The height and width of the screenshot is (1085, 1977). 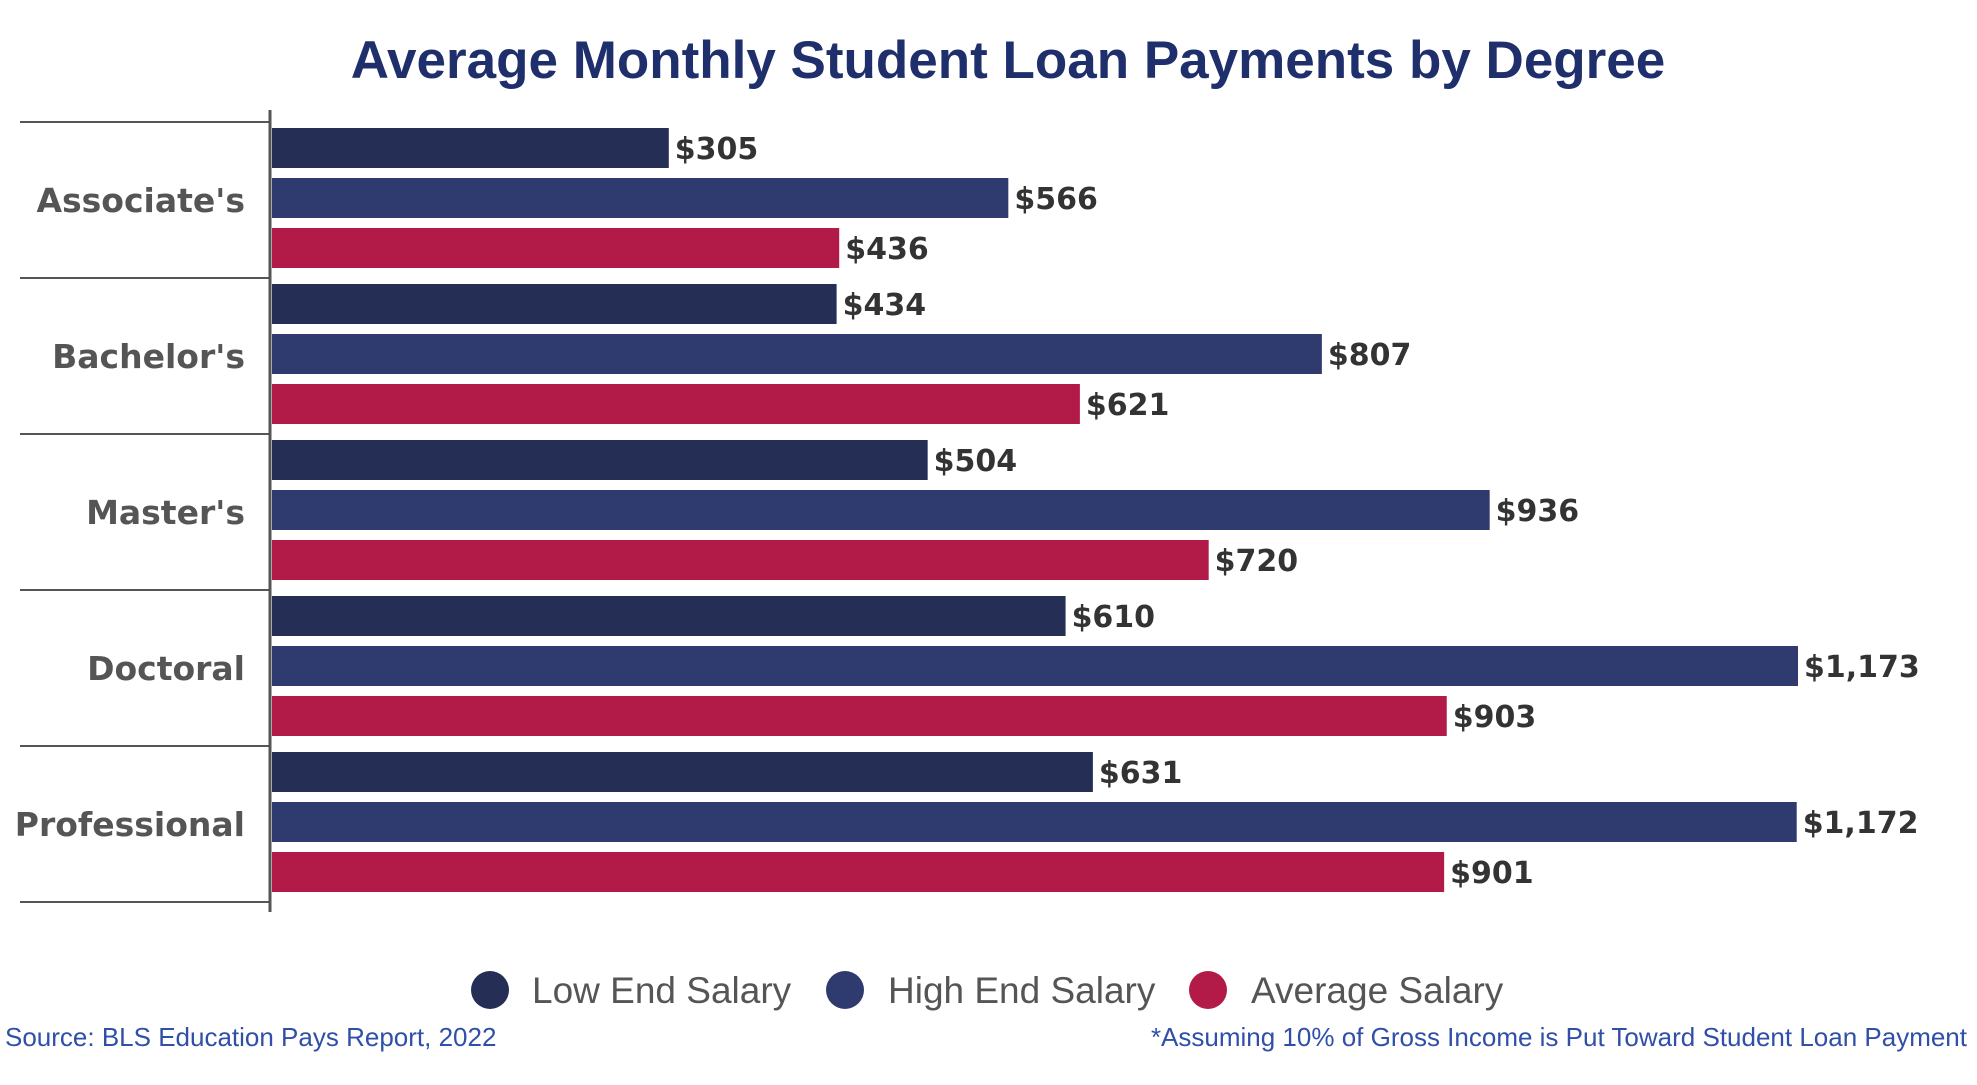 What do you see at coordinates (165, 512) in the screenshot?
I see `category-label: Master's` at bounding box center [165, 512].